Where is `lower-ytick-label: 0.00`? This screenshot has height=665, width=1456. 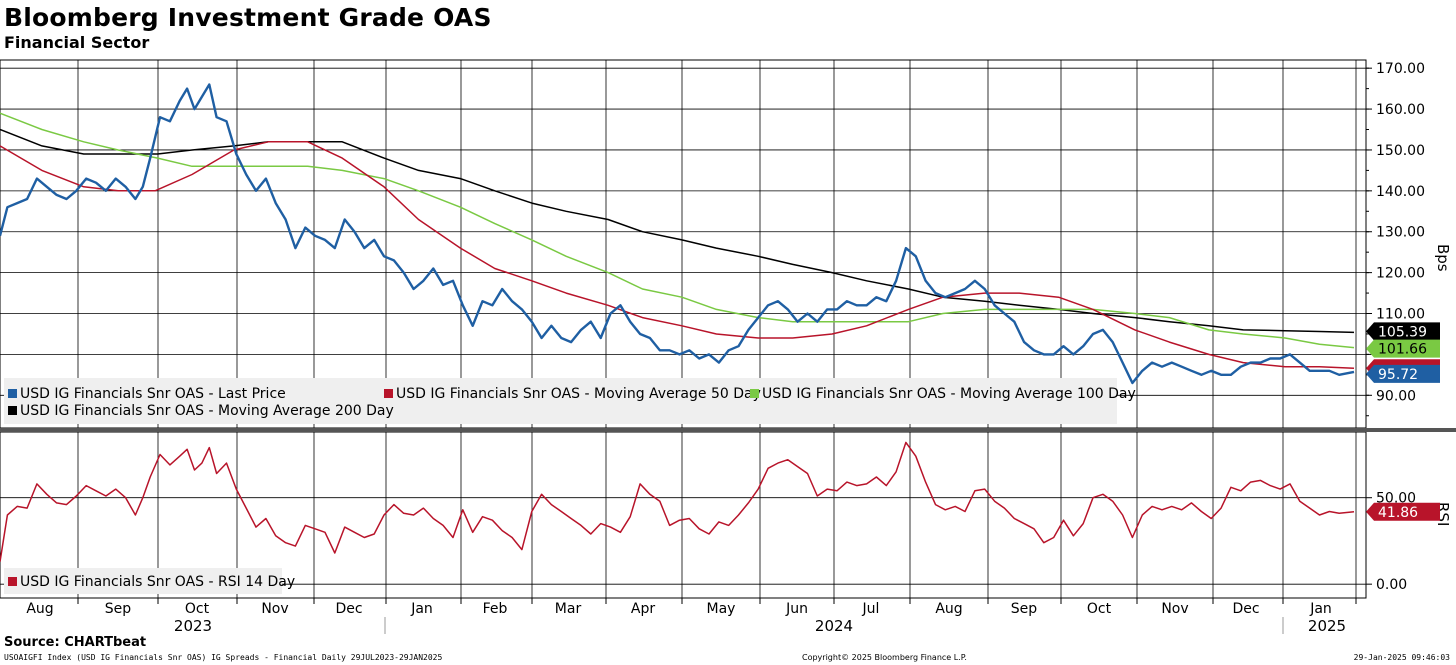 lower-ytick-label: 0.00 is located at coordinates (1391, 585).